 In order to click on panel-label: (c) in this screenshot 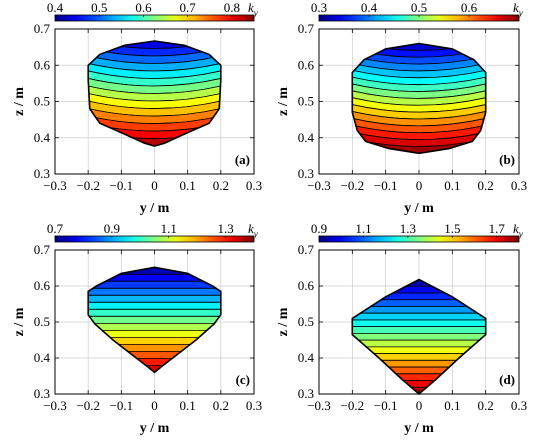, I will do `click(243, 379)`.